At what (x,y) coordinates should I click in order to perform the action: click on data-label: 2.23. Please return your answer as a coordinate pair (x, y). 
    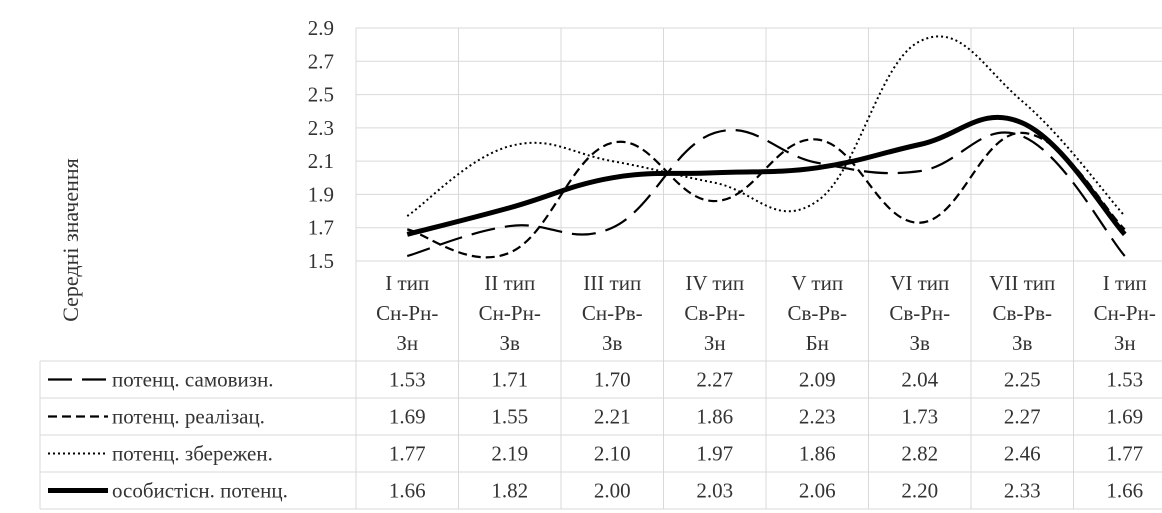
    Looking at the image, I should click on (817, 417).